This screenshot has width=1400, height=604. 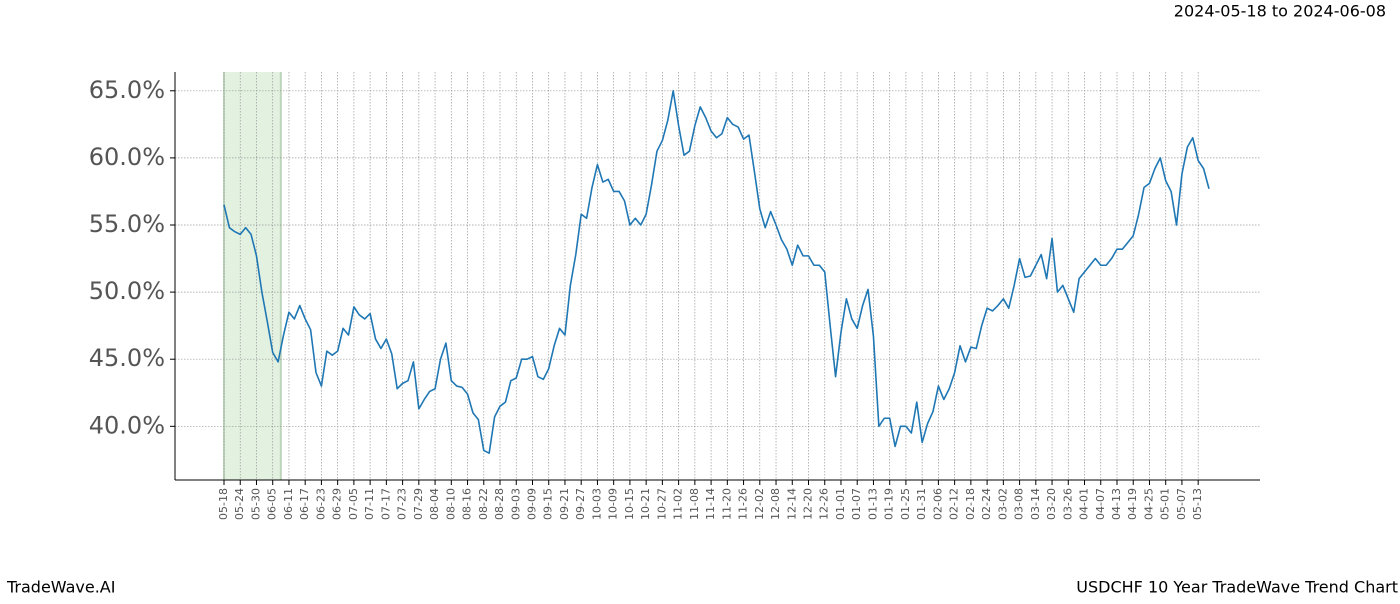 I want to click on y-tick-label: 45.0%, so click(x=127, y=358).